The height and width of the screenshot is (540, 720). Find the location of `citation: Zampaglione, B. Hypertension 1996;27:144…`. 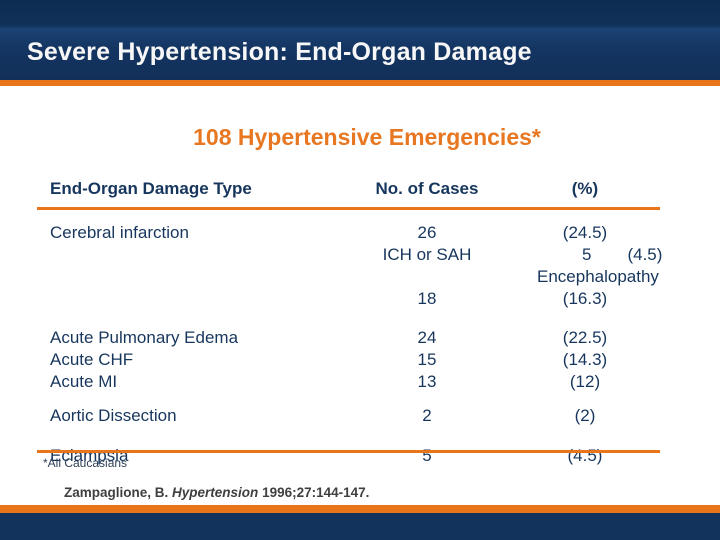

citation: Zampaglione, B. Hypertension 1996;27:144… is located at coordinates (216, 492).